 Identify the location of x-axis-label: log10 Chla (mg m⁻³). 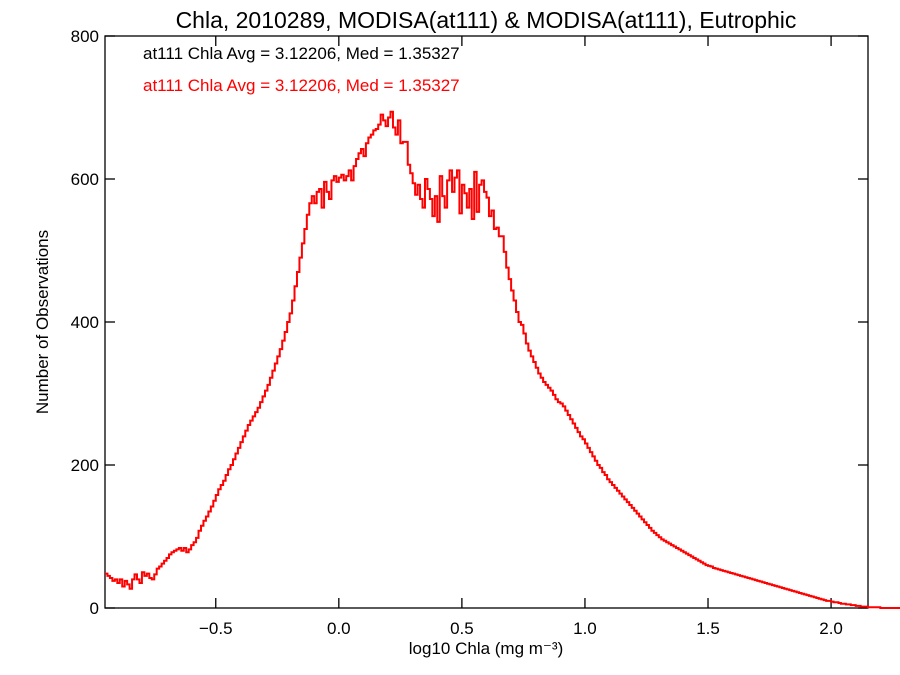
(486, 648).